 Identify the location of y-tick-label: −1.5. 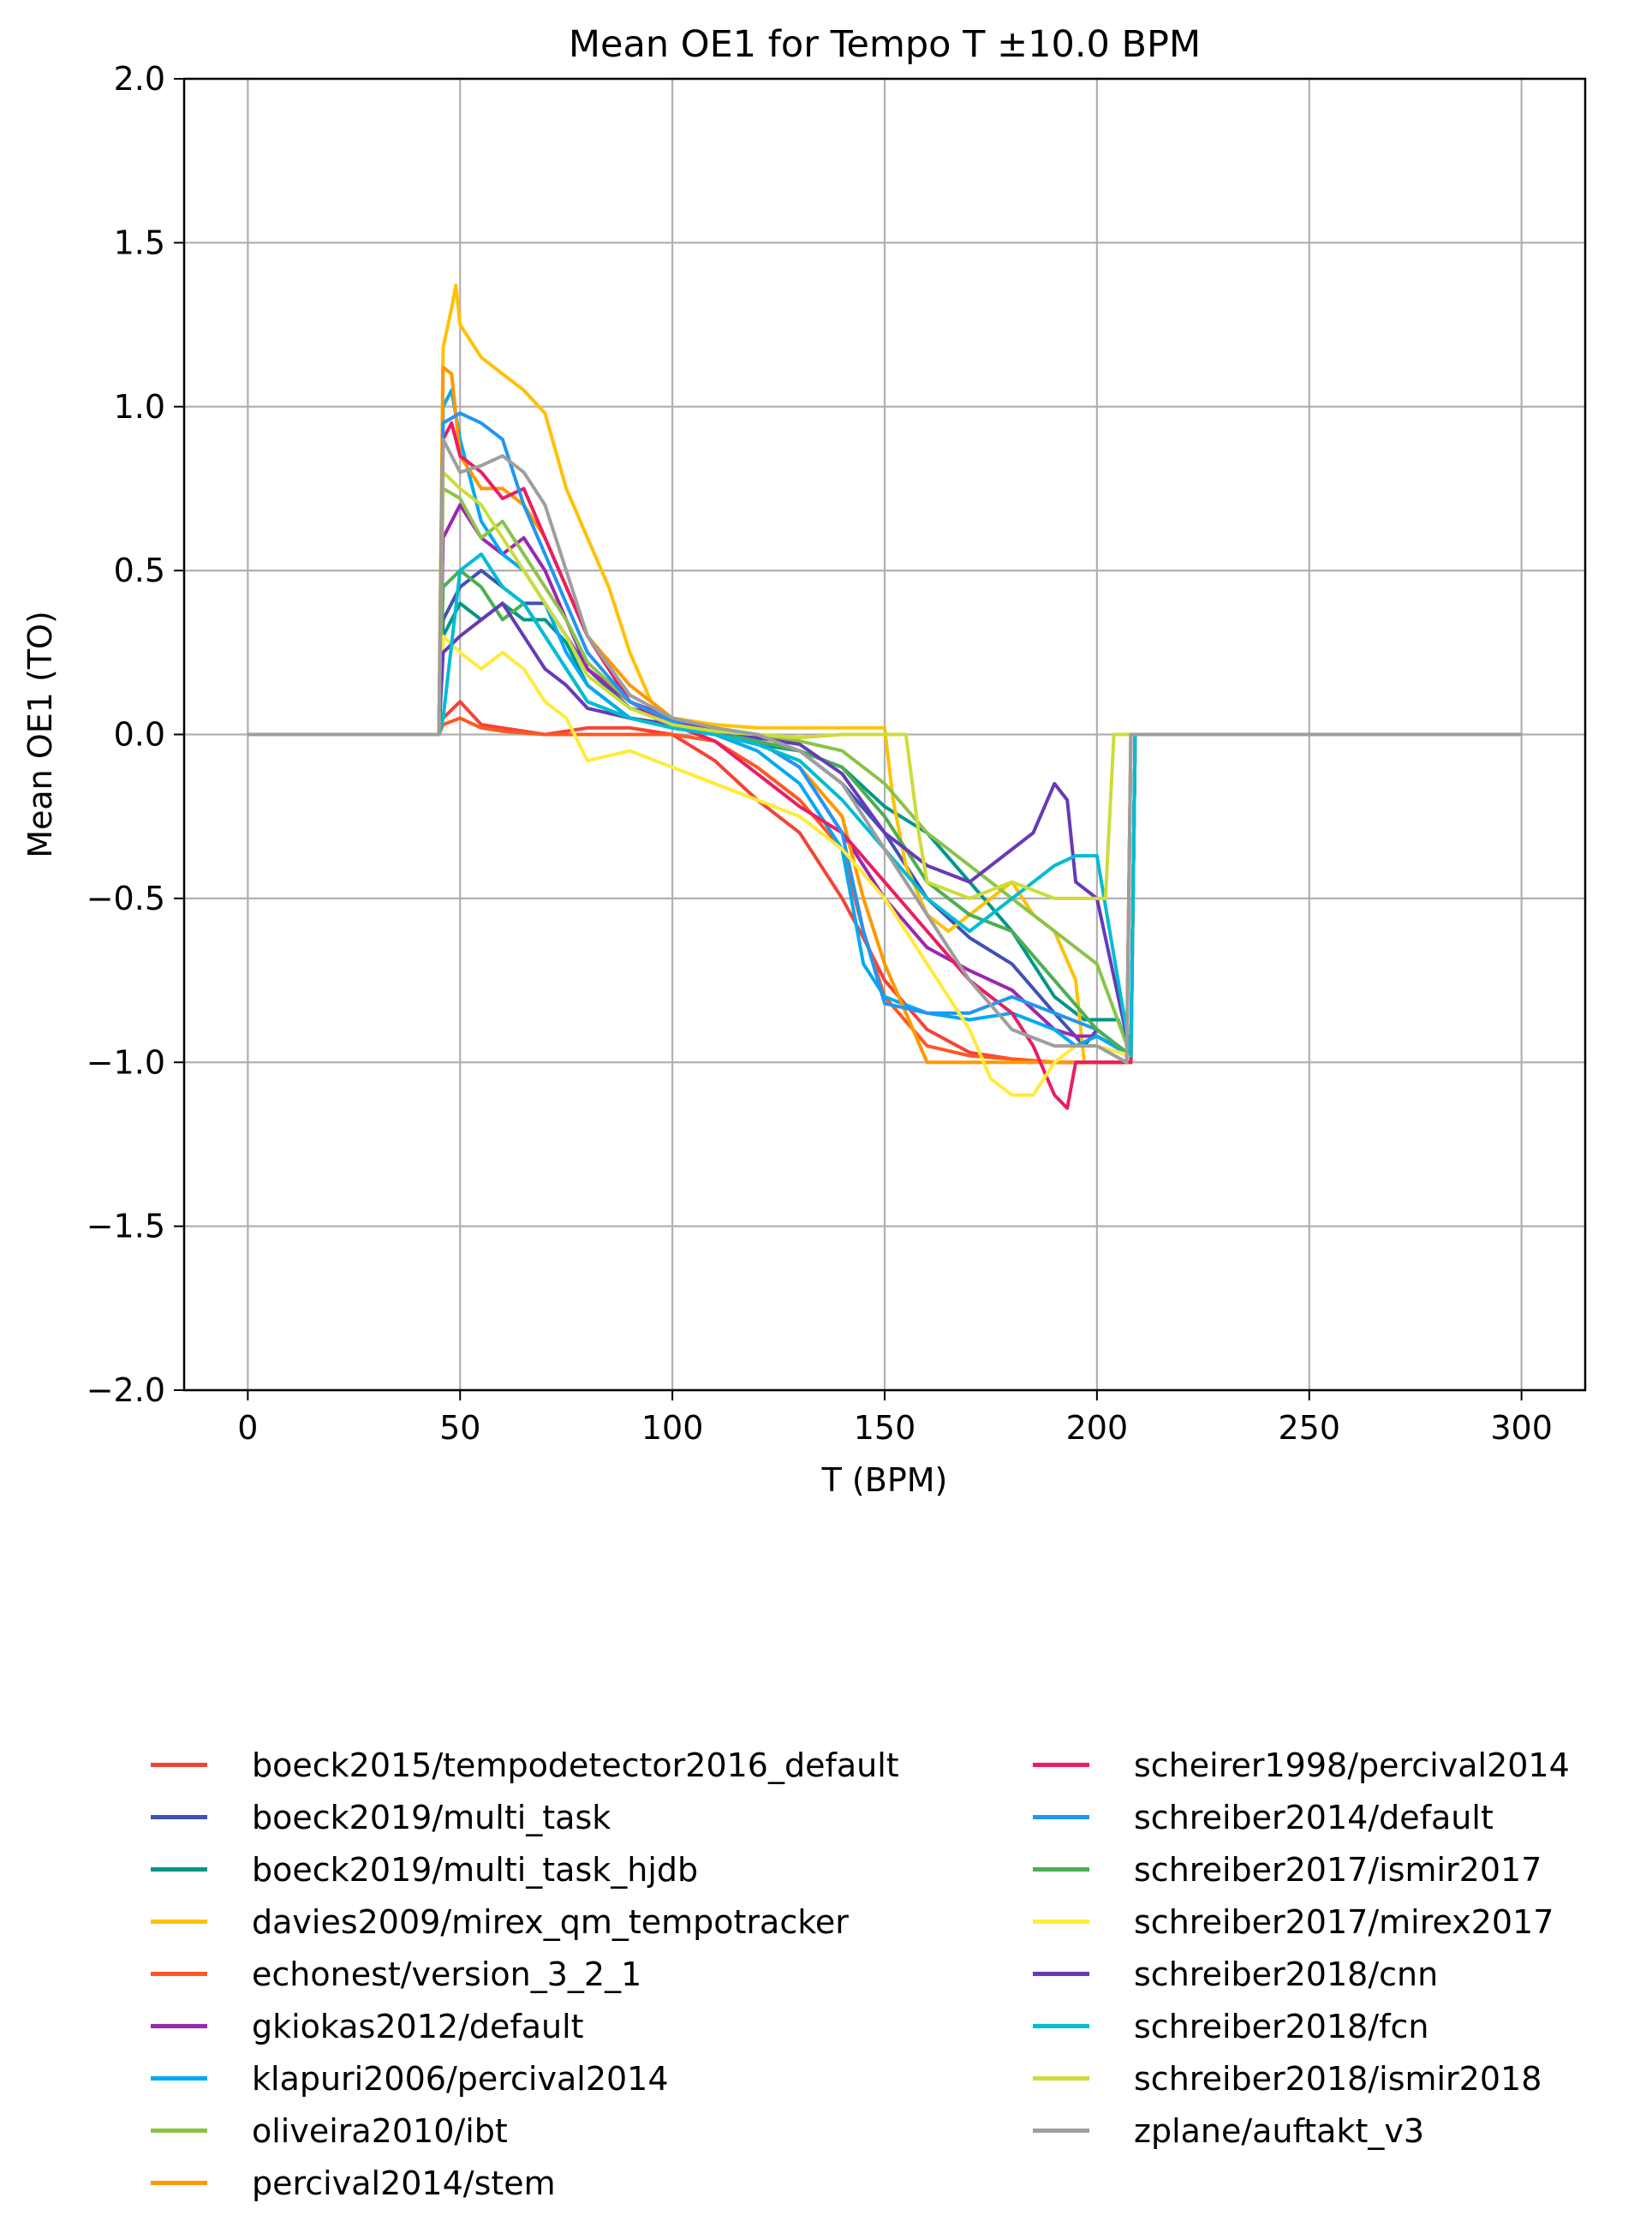
(125, 1226).